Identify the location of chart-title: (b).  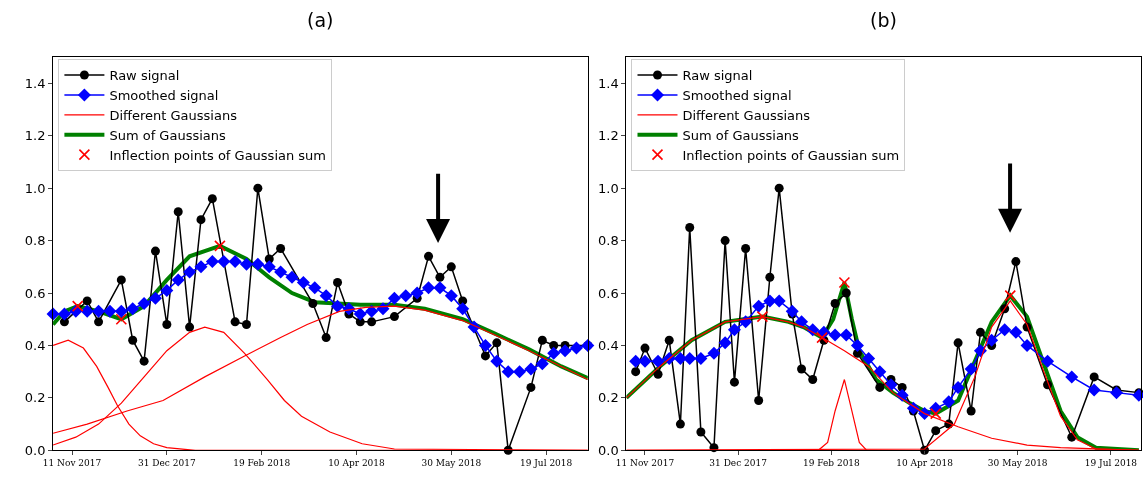
(883, 20).